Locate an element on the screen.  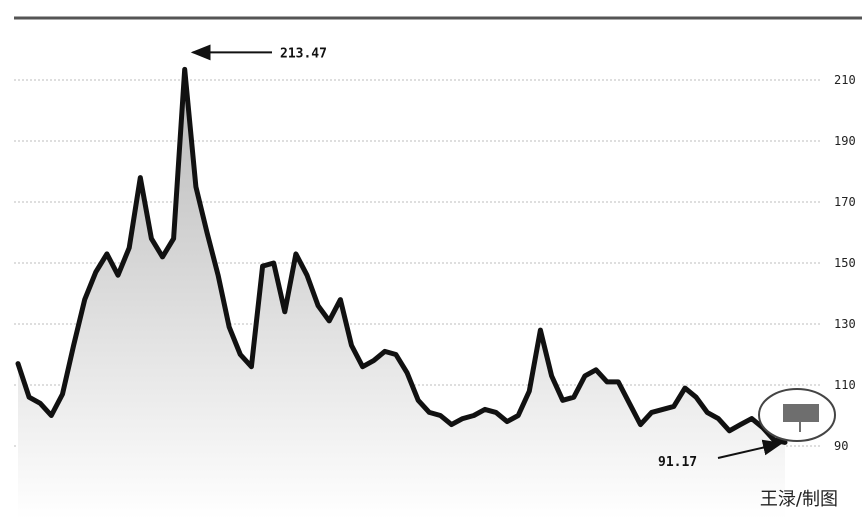
y-tick-label: 210 is located at coordinates (845, 80).